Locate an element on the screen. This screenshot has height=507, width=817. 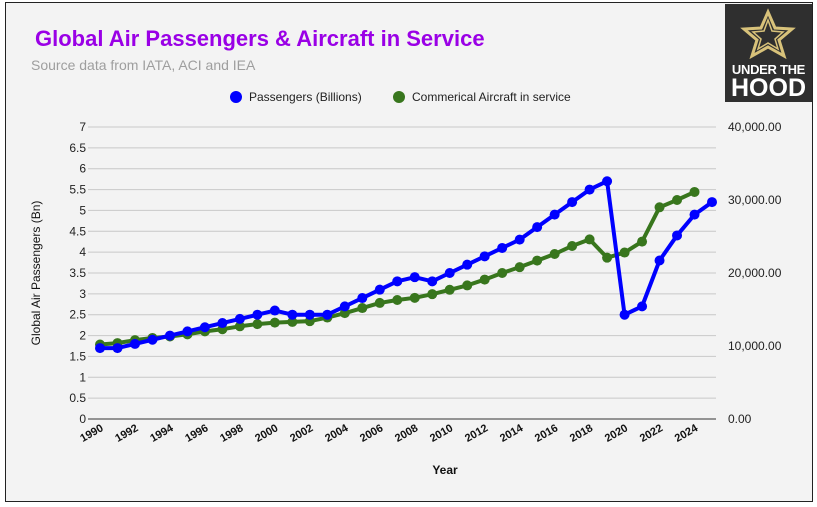
x-tick-label: 2008 is located at coordinates (406, 433).